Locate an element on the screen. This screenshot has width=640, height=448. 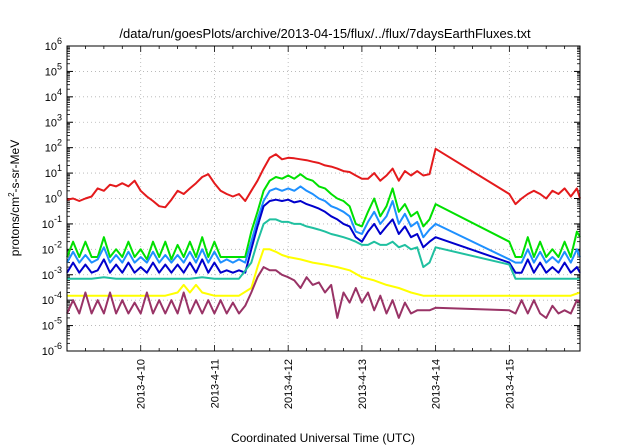
y-tick-exponent: 1 is located at coordinates (59, 168).